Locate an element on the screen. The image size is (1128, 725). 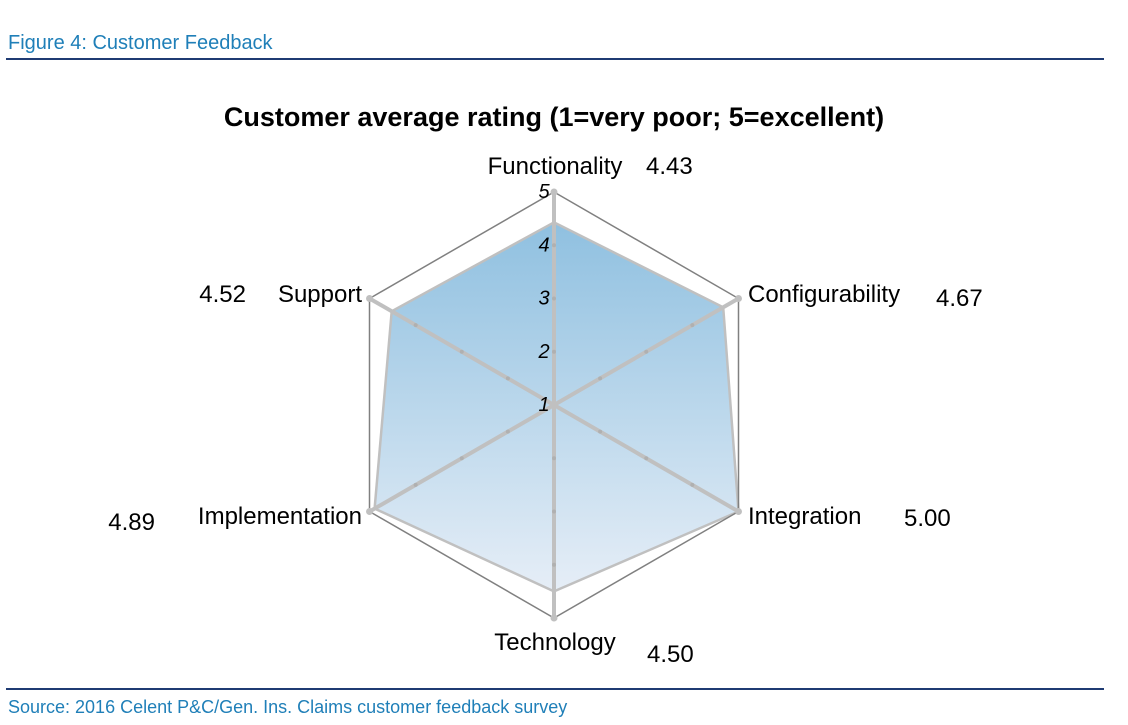
data-value-label: 4.67 is located at coordinates (959, 298).